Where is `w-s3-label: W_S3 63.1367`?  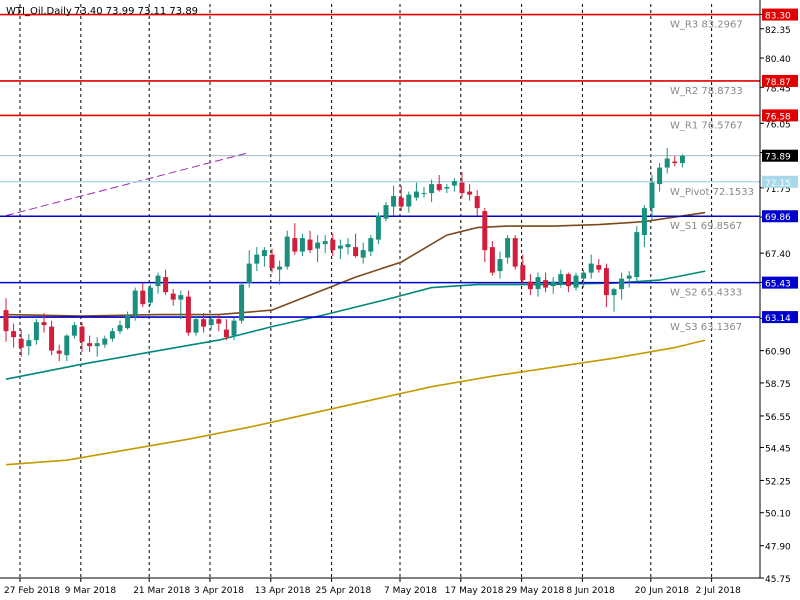
w-s3-label: W_S3 63.1367 is located at coordinates (706, 327).